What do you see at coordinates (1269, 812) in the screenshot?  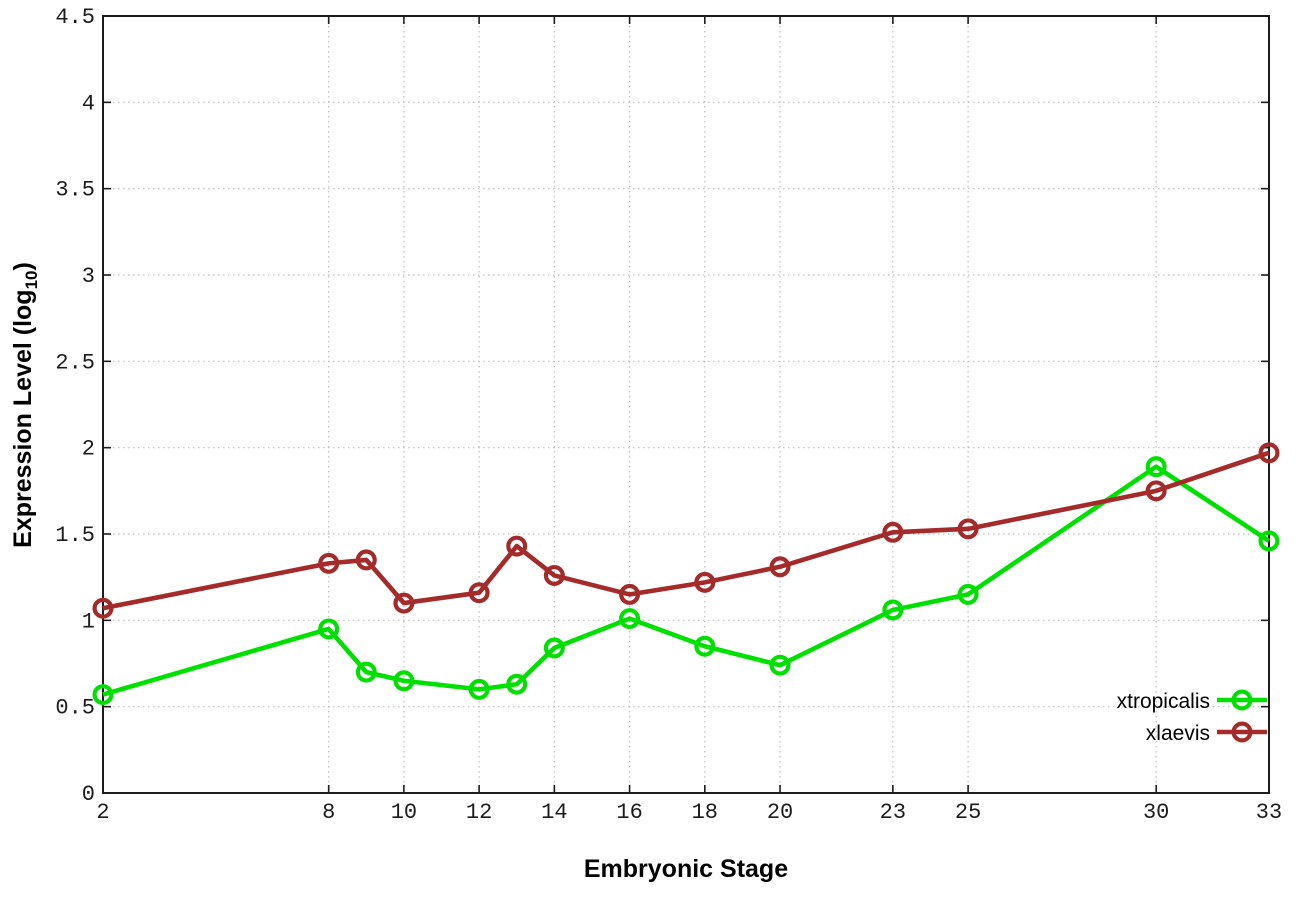 I see `x-tick-label: 33` at bounding box center [1269, 812].